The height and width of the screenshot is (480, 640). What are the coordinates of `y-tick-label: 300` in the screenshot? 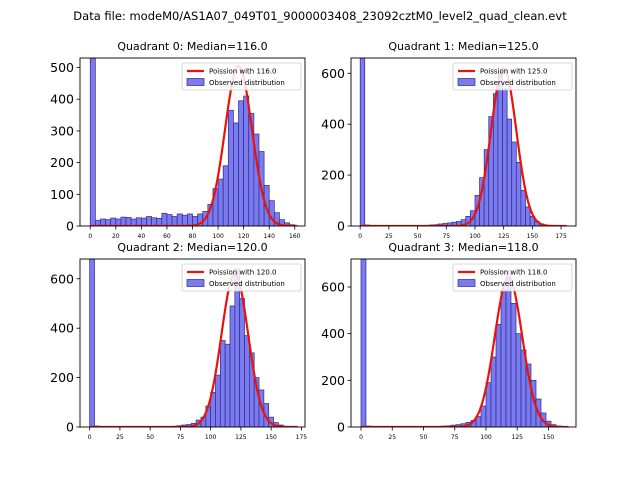 It's located at (62, 130).